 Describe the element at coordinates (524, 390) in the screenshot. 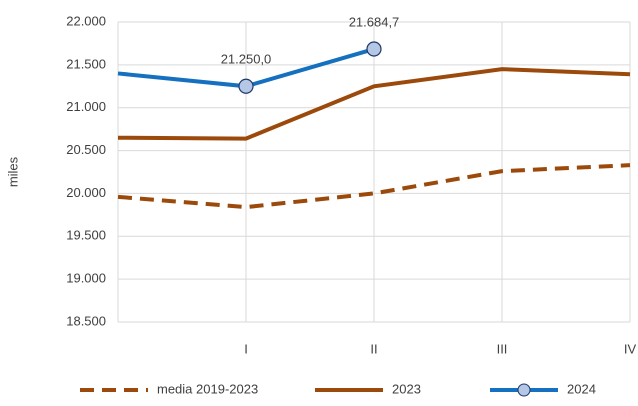

I see `legend-marker` at that location.